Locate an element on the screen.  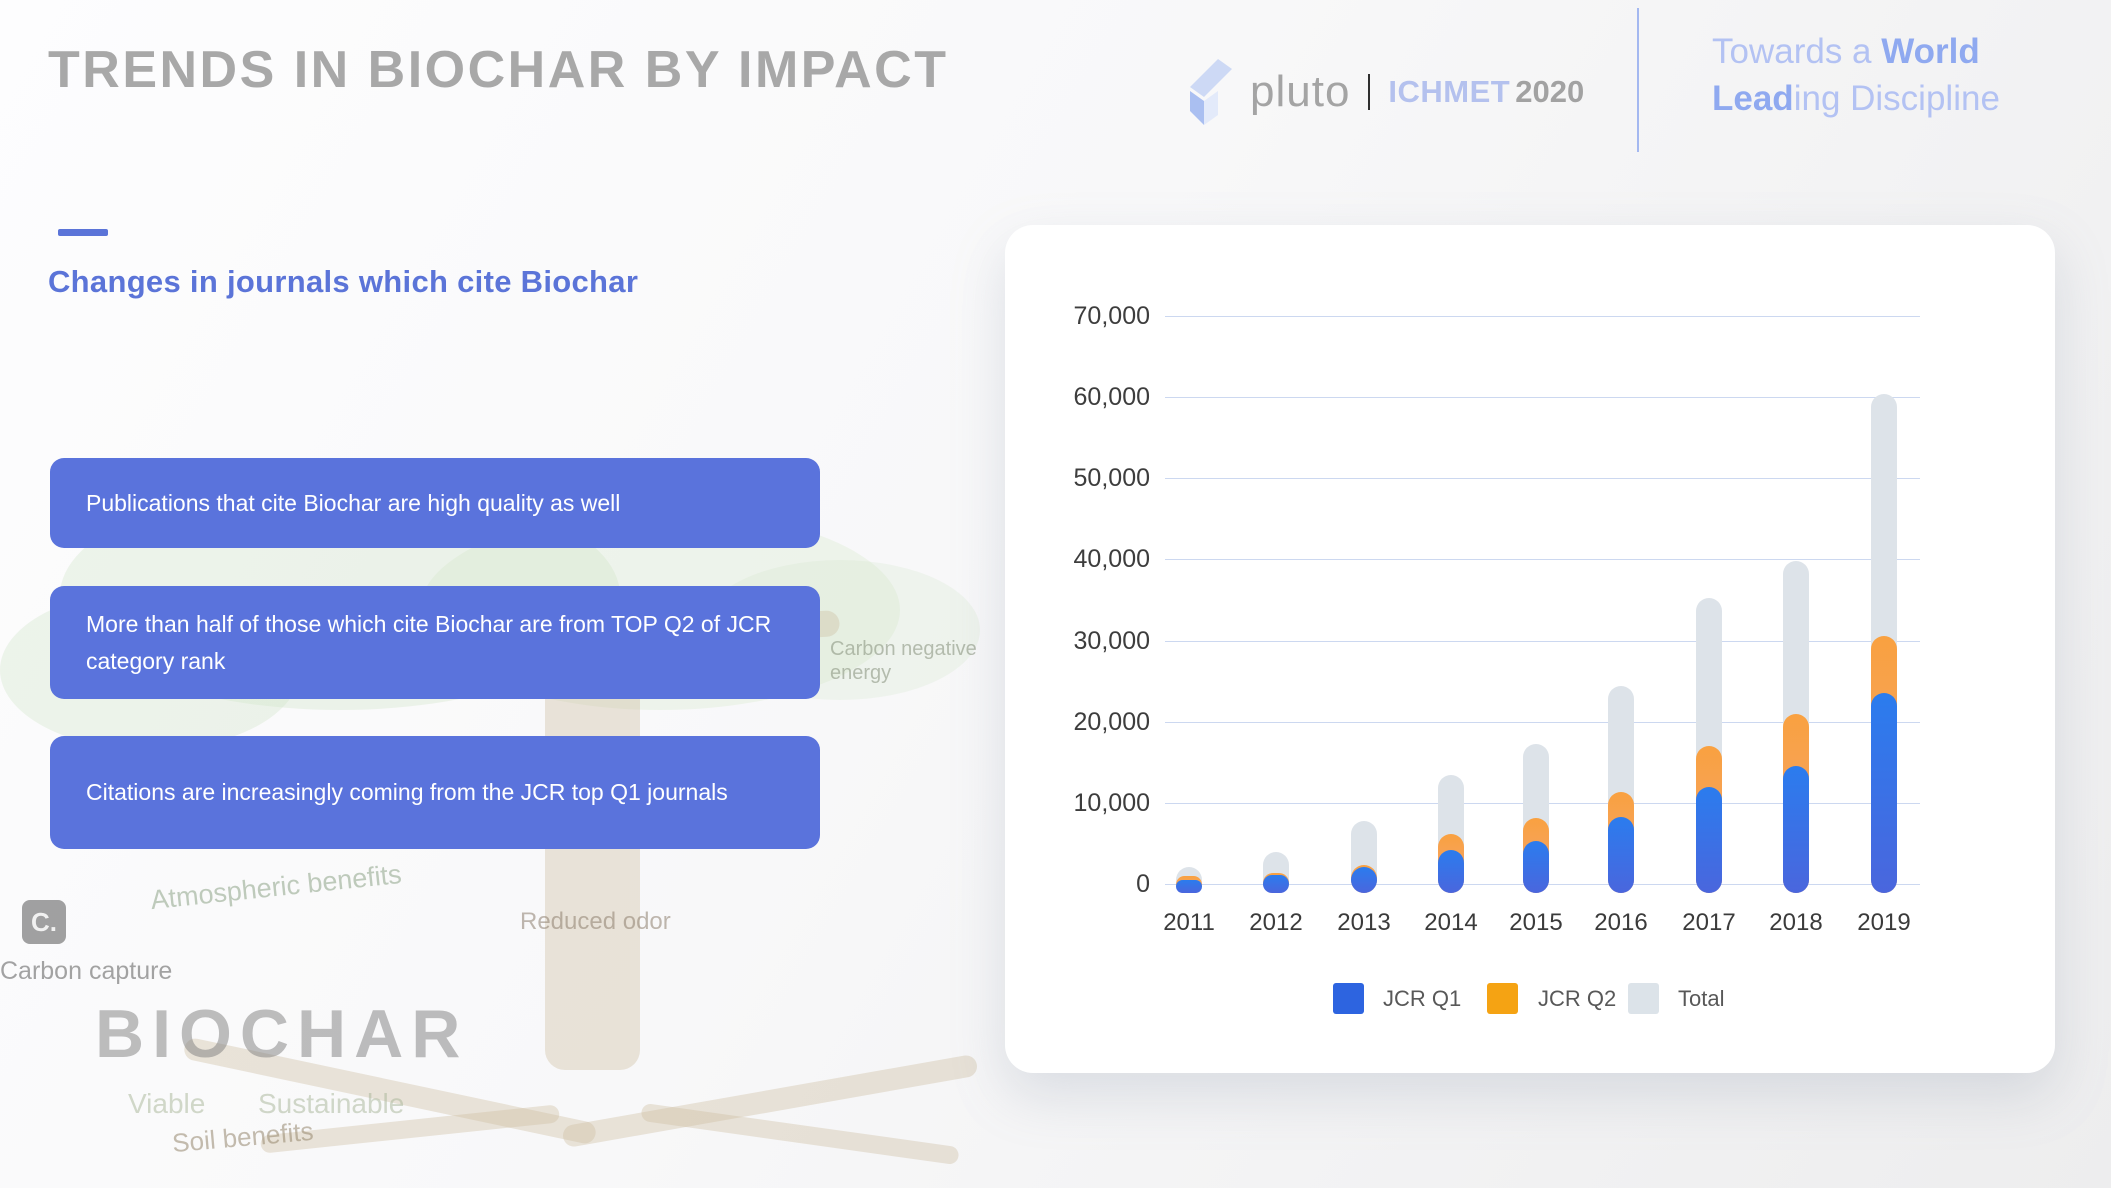
section-heading: Changes in journals which cite Biochar is located at coordinates (343, 281).